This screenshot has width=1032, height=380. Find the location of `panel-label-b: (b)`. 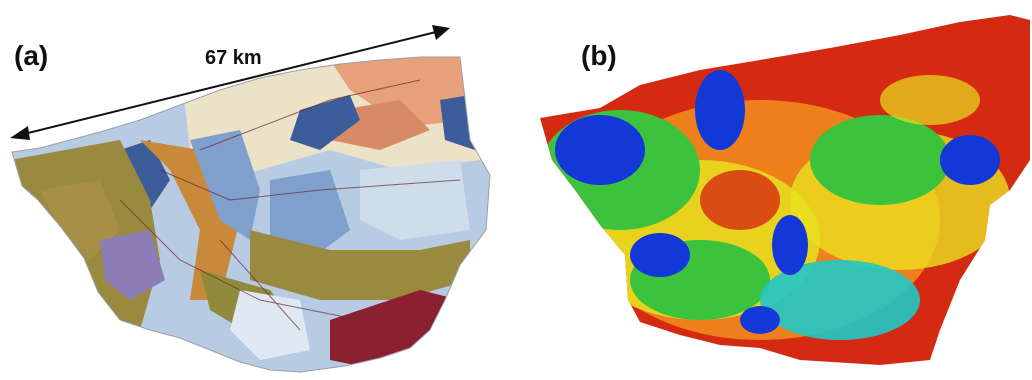

panel-label-b: (b) is located at coordinates (599, 55).